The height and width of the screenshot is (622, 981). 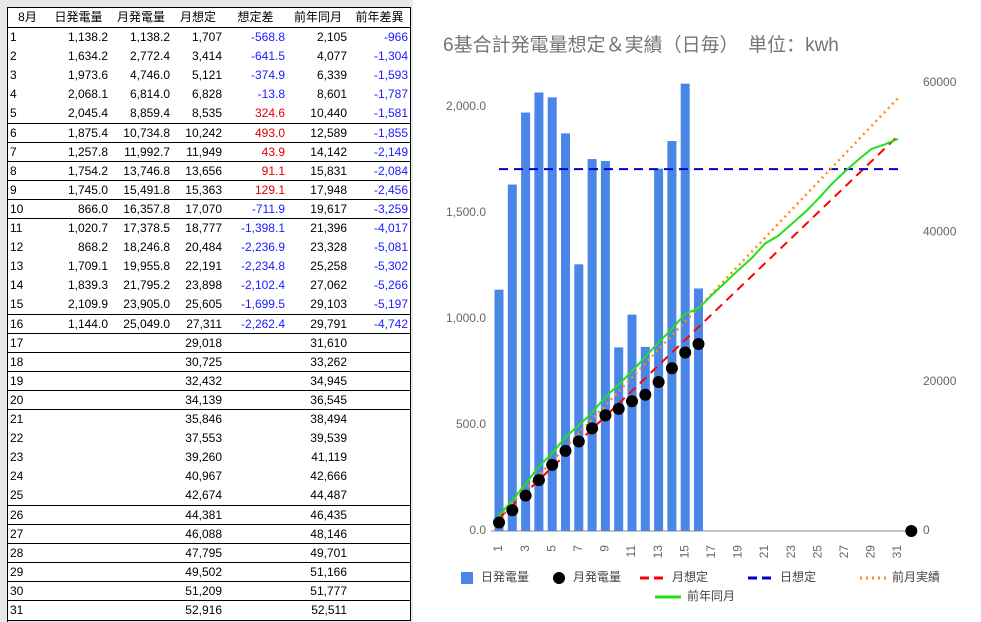 What do you see at coordinates (79, 38) in the screenshot?
I see `table-cell: 1,138.2` at bounding box center [79, 38].